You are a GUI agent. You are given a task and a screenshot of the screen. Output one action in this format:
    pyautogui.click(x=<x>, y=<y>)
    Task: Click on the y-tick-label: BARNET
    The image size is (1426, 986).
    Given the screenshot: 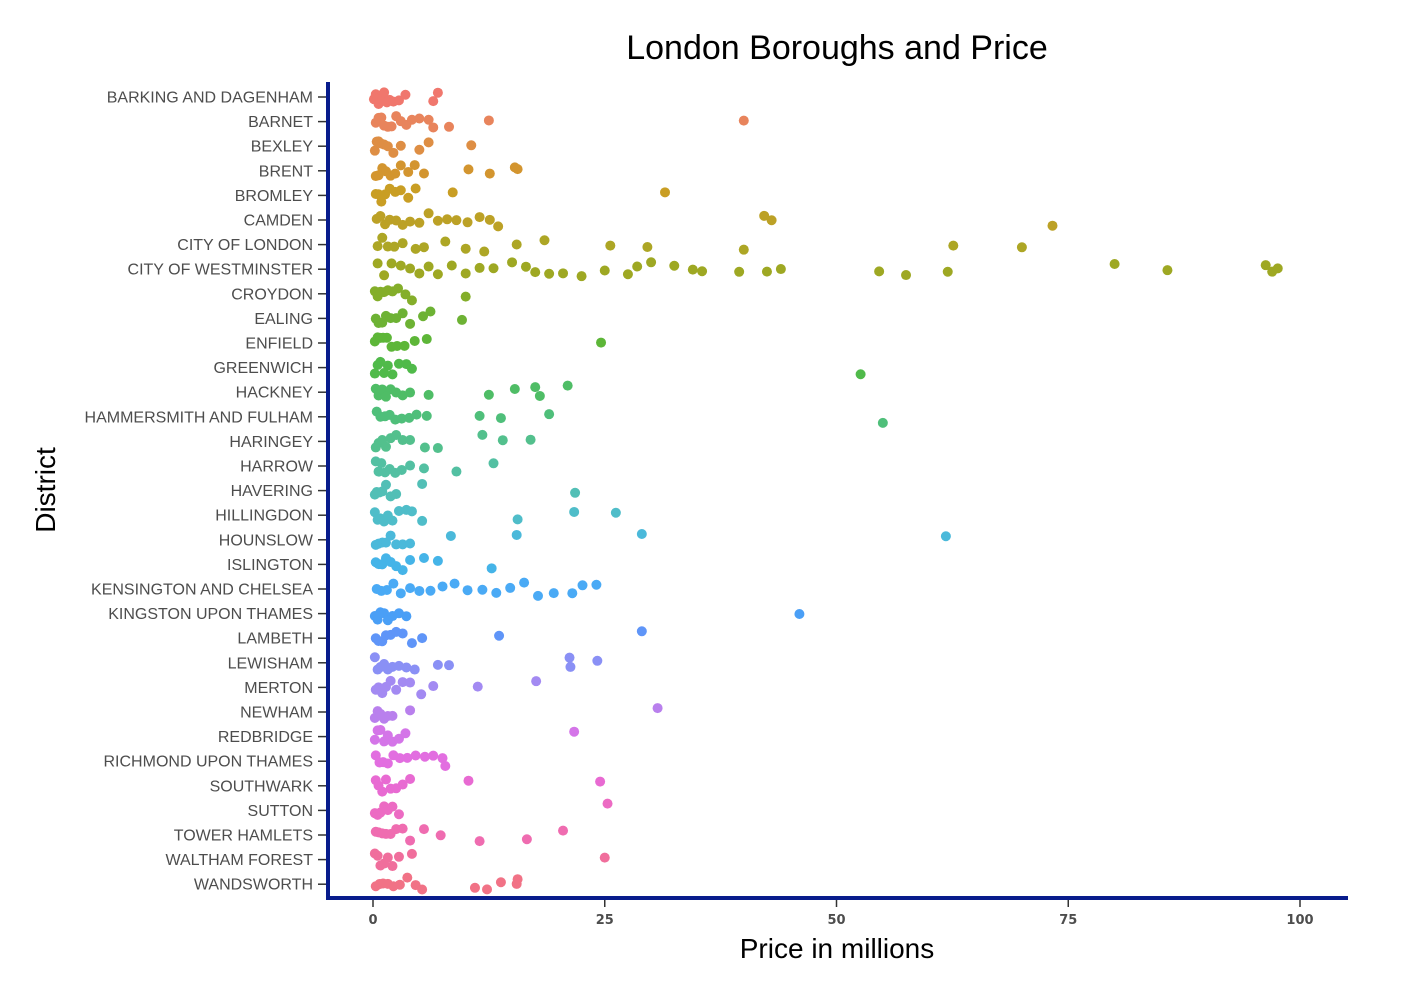 What is the action you would take?
    pyautogui.click(x=280, y=122)
    